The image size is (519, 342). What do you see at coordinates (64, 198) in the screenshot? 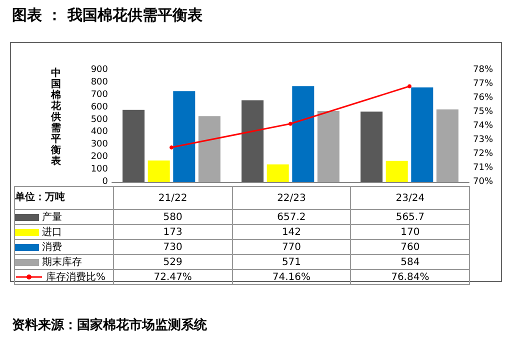
I see `text: 单位：万吨` at bounding box center [64, 198].